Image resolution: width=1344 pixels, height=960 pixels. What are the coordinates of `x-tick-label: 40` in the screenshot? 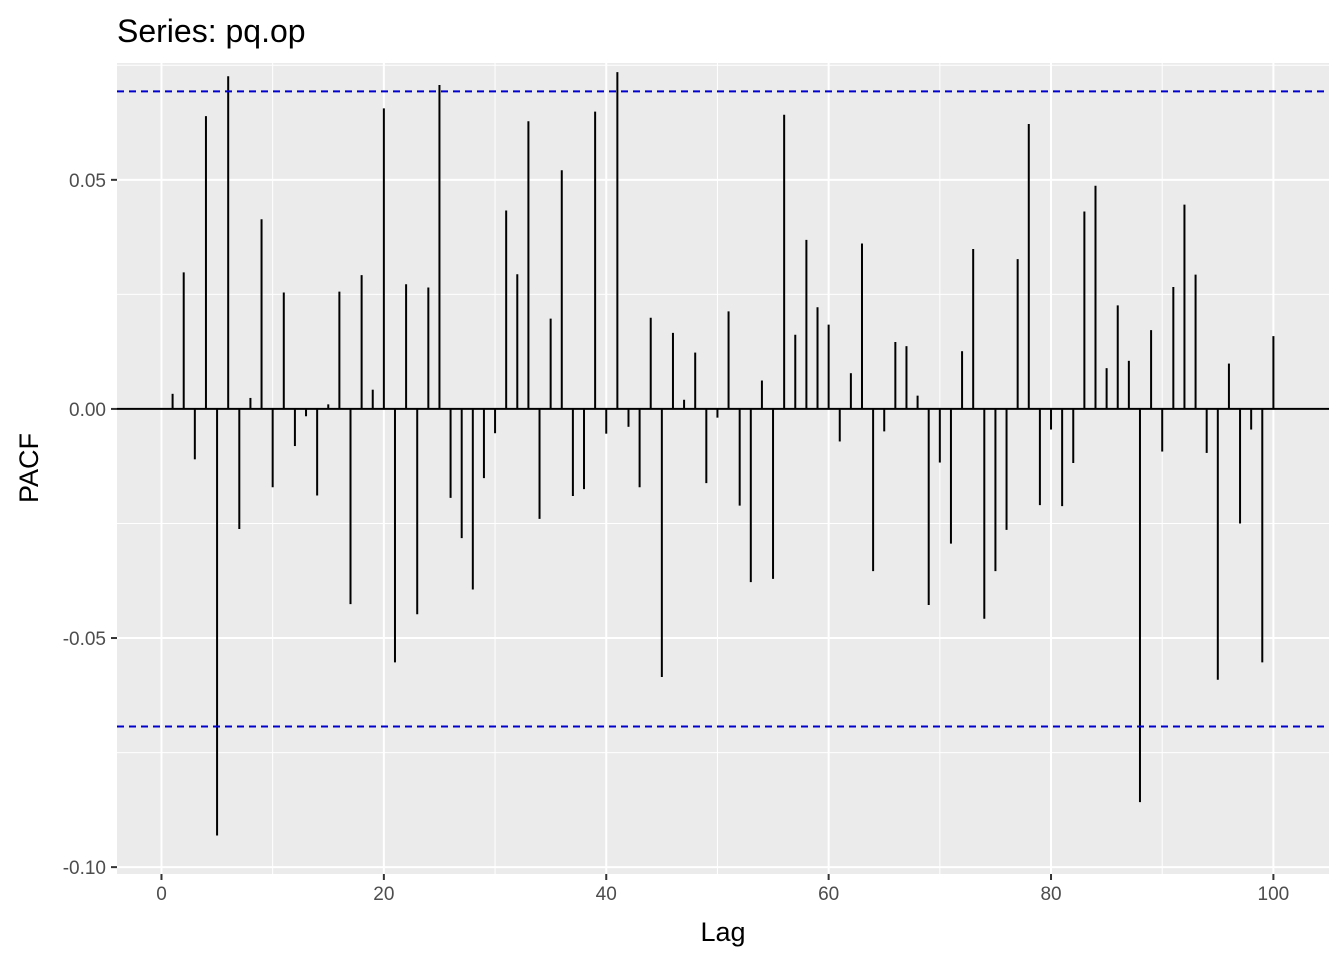 It's located at (606, 894).